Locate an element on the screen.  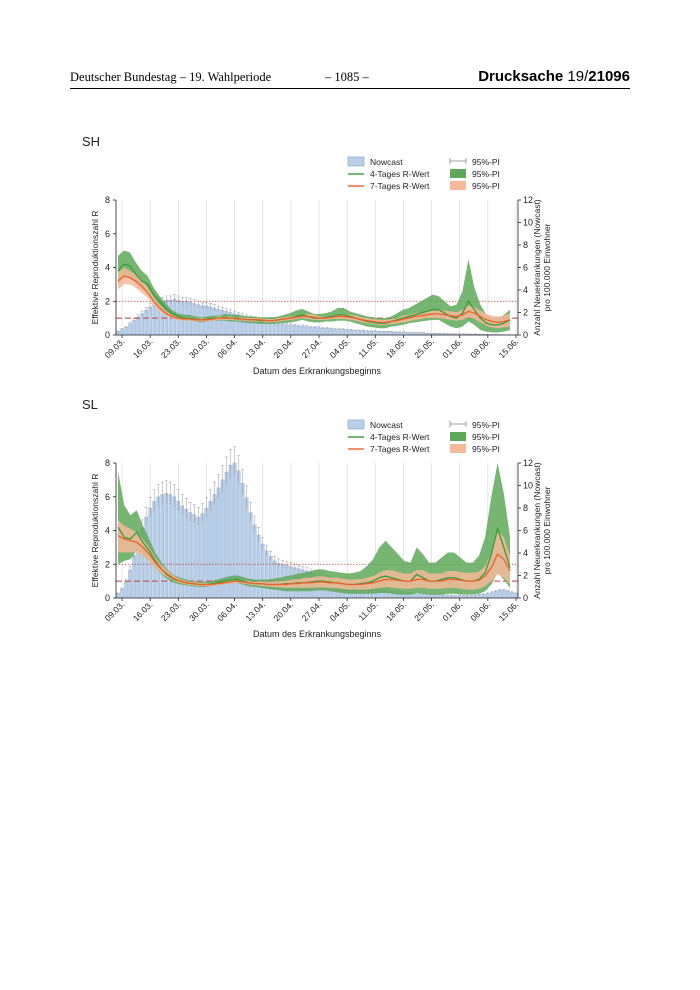
x-tick-label: 30.03. is located at coordinates (199, 348).